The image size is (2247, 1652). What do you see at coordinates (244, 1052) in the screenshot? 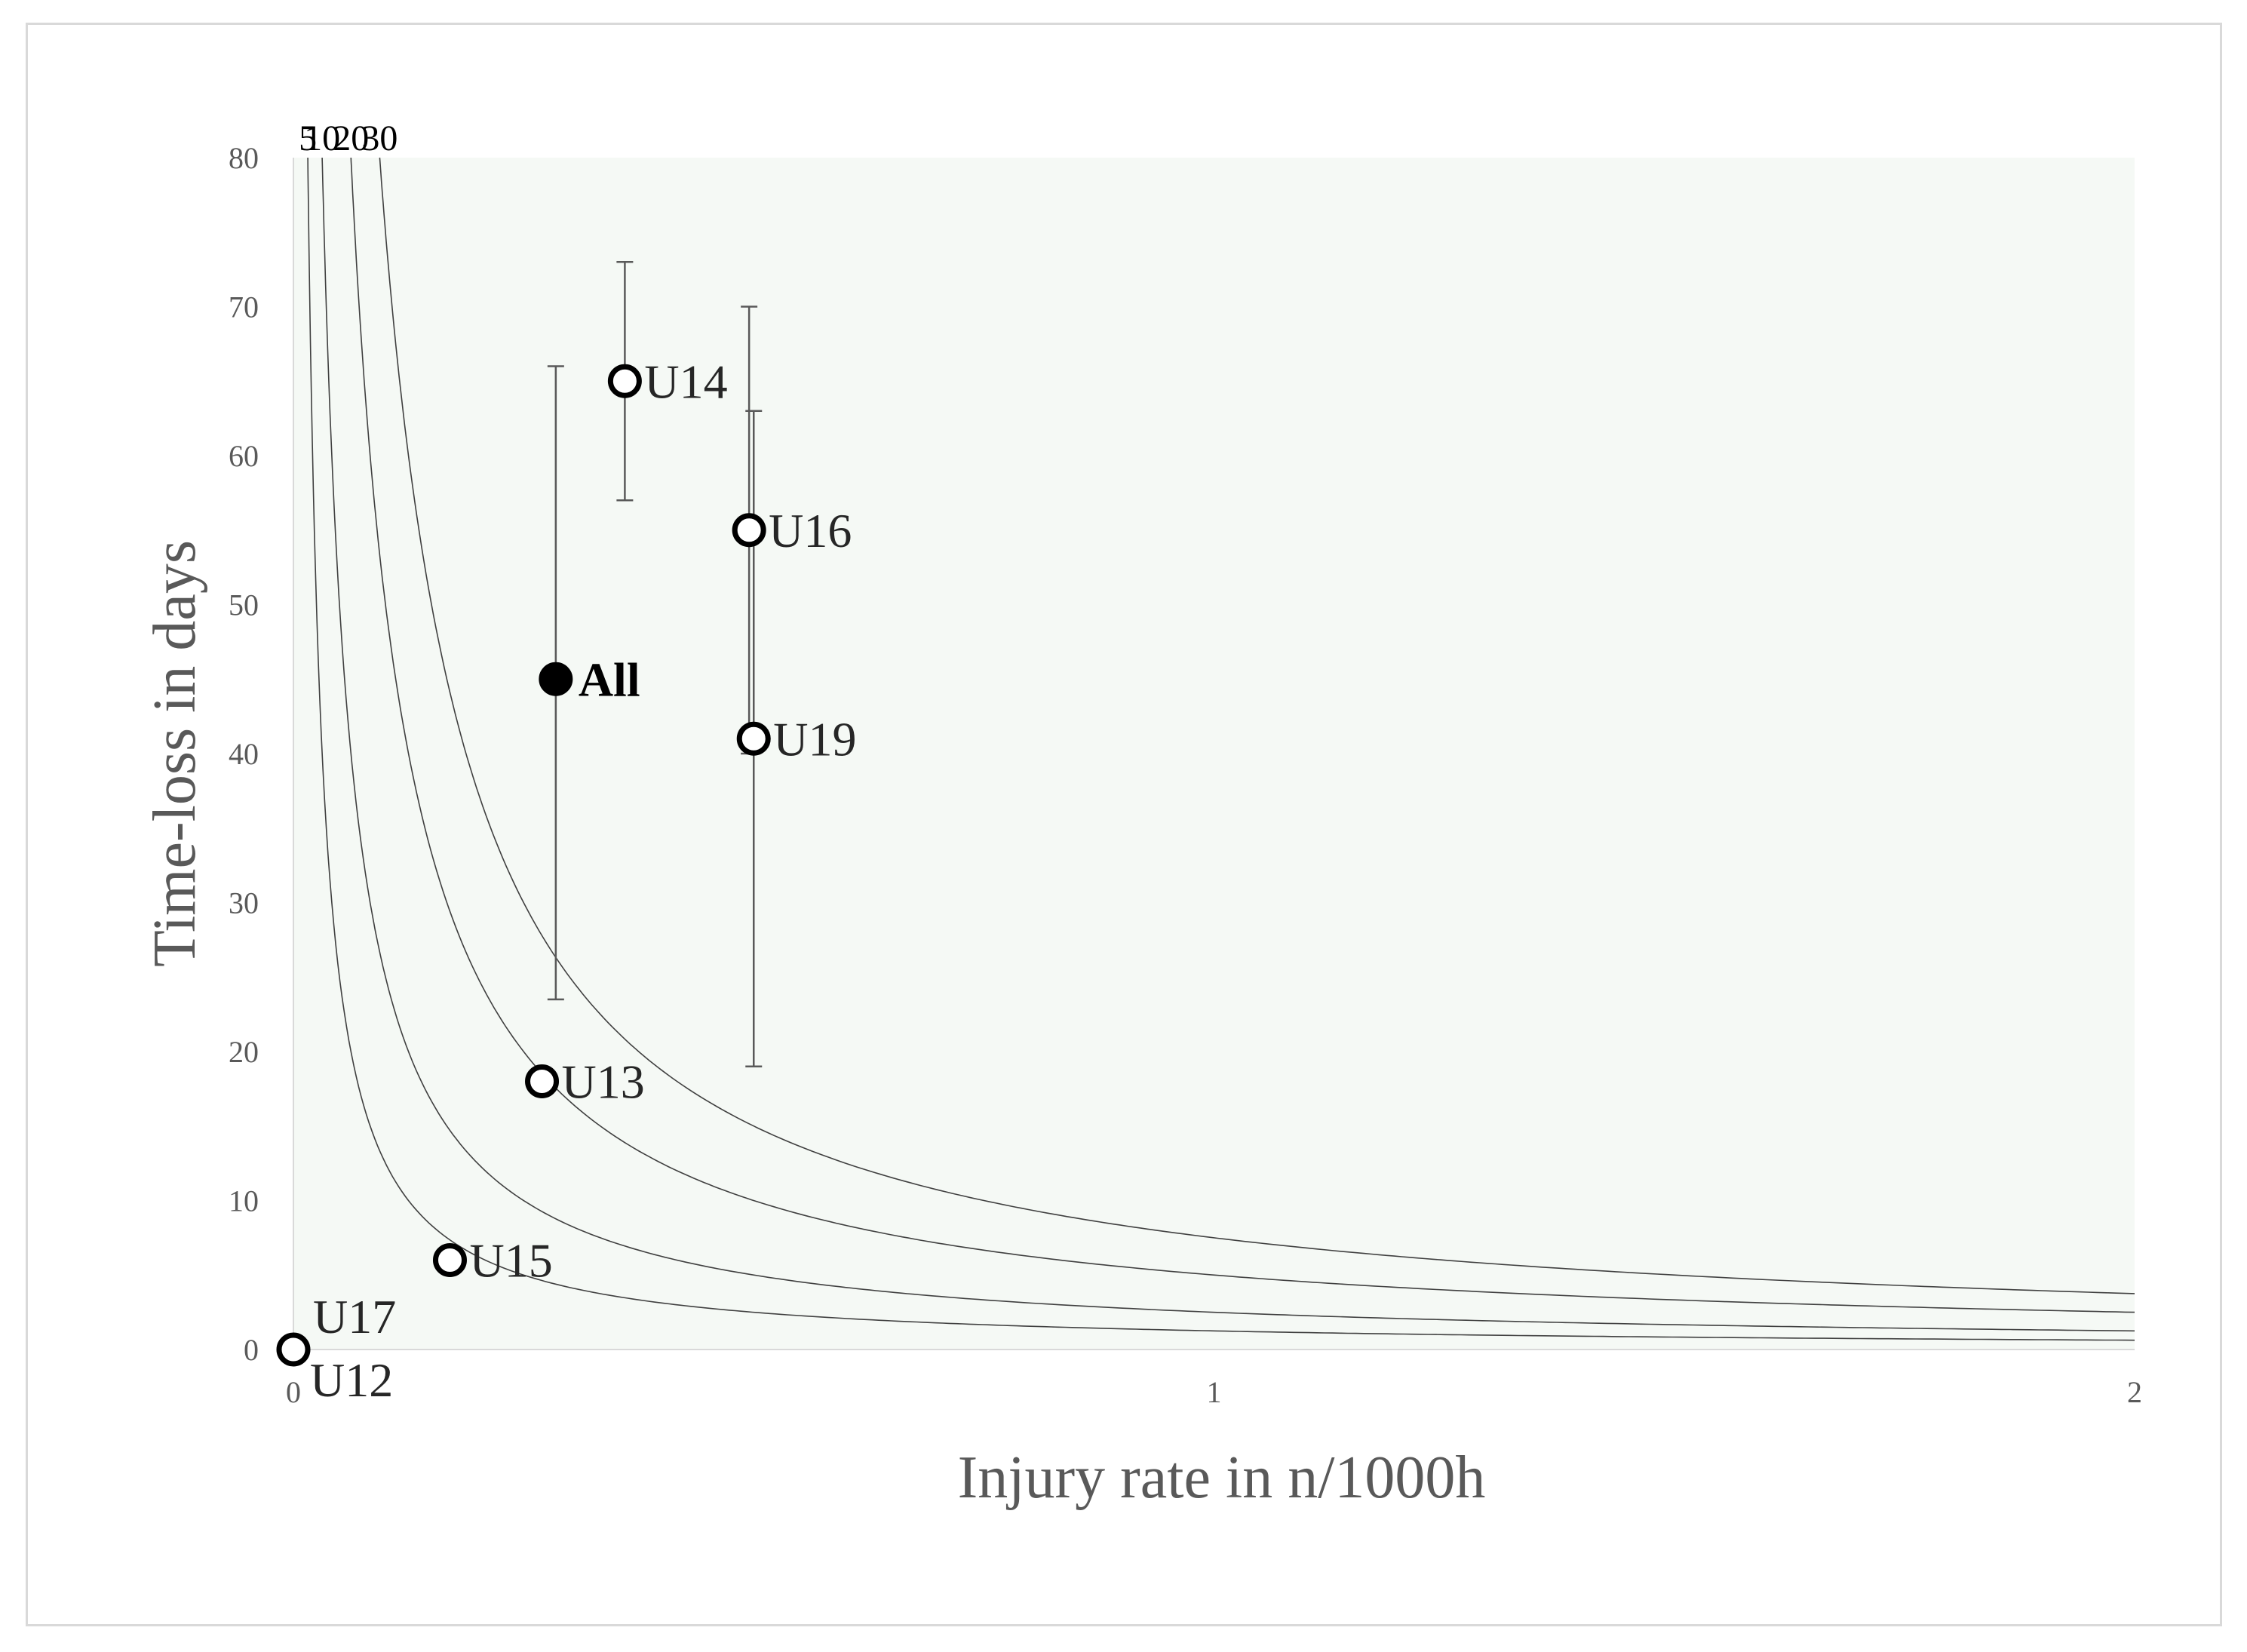
I see `y-tick-label: 20` at bounding box center [244, 1052].